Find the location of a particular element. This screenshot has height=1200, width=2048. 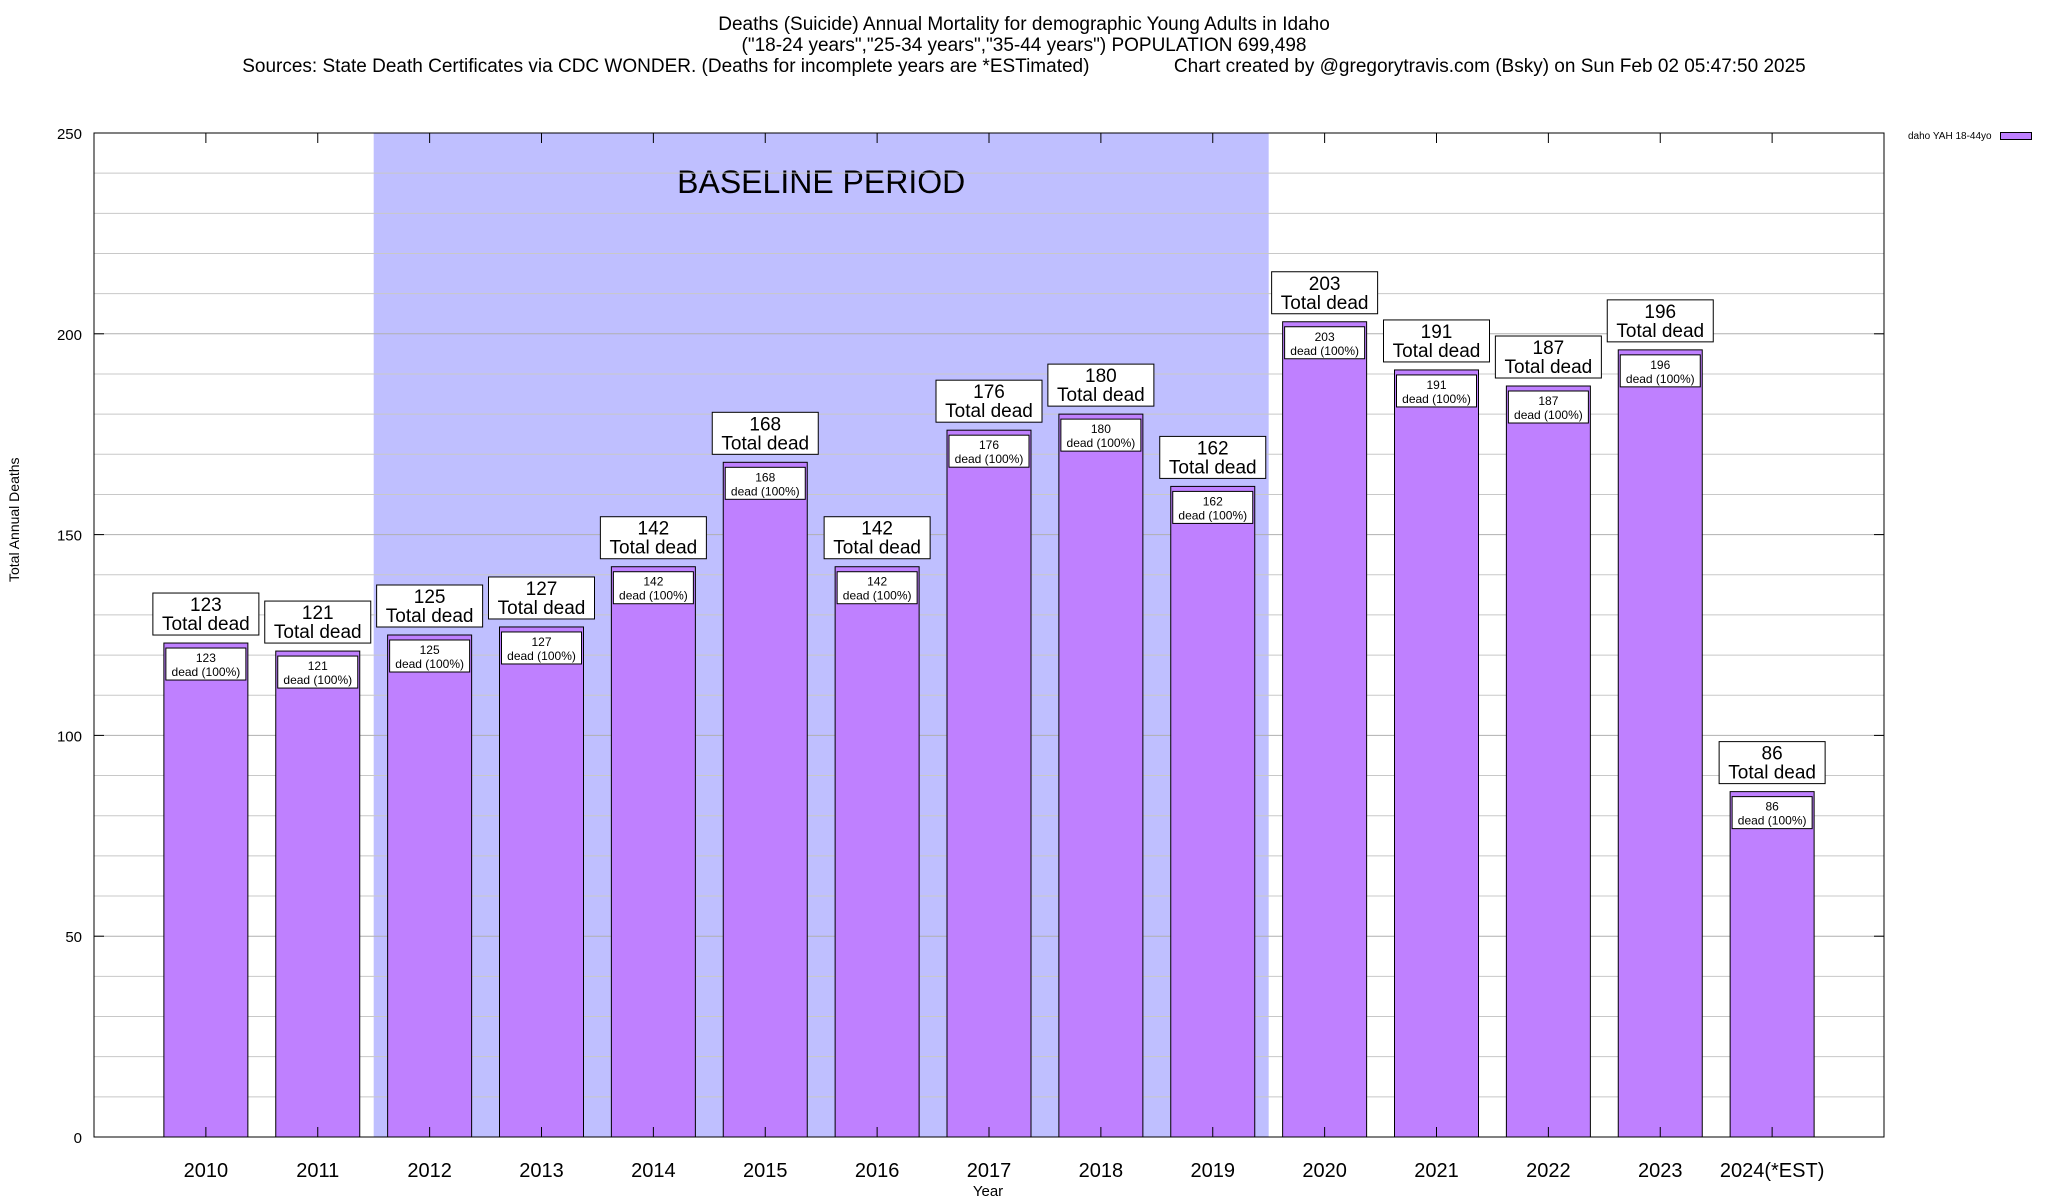

y-tick-label: 150 is located at coordinates (69, 536).